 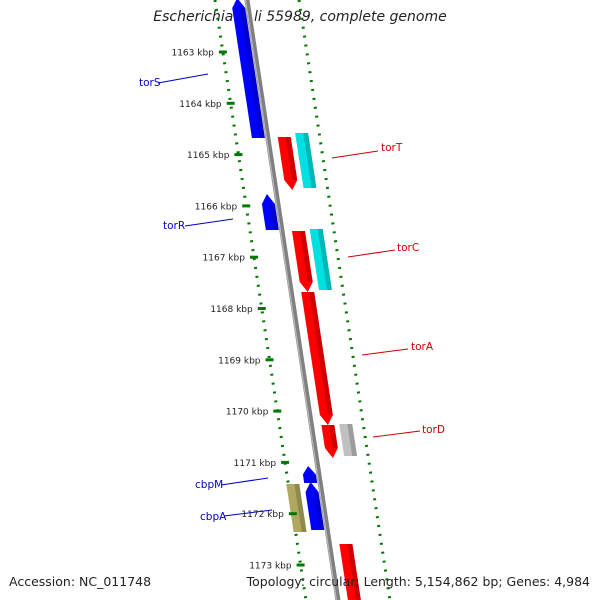 I want to click on gene-torT-shade, so click(x=291, y=158).